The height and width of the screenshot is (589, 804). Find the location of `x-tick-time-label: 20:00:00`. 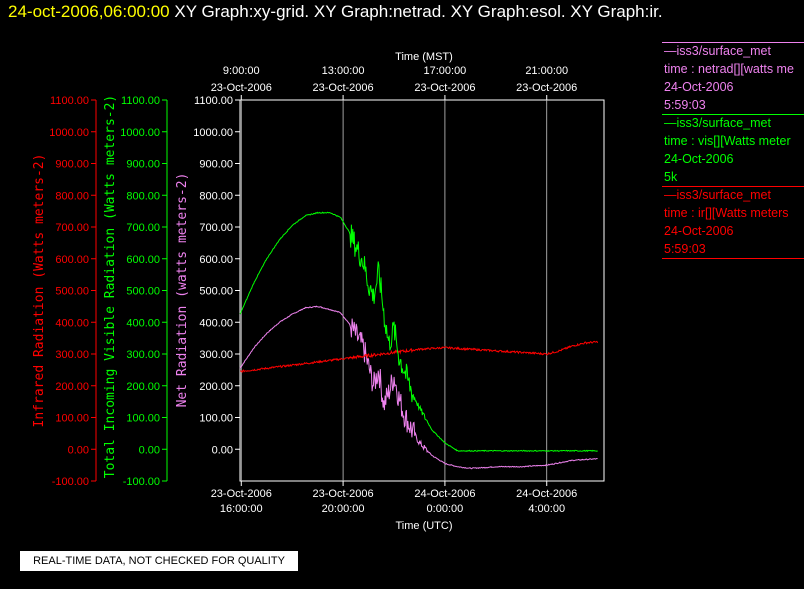

x-tick-time-label: 20:00:00 is located at coordinates (343, 509).